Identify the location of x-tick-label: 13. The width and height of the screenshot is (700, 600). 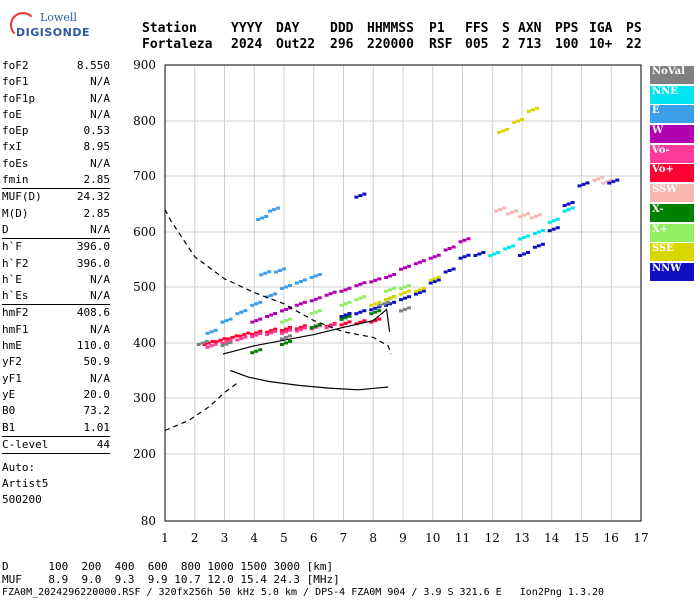
(521, 538).